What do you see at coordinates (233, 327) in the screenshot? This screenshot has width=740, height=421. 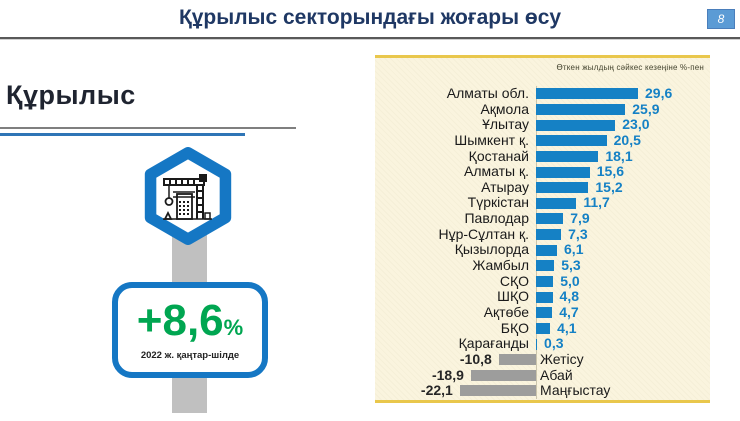 I see `kpi-percent-sign: %` at bounding box center [233, 327].